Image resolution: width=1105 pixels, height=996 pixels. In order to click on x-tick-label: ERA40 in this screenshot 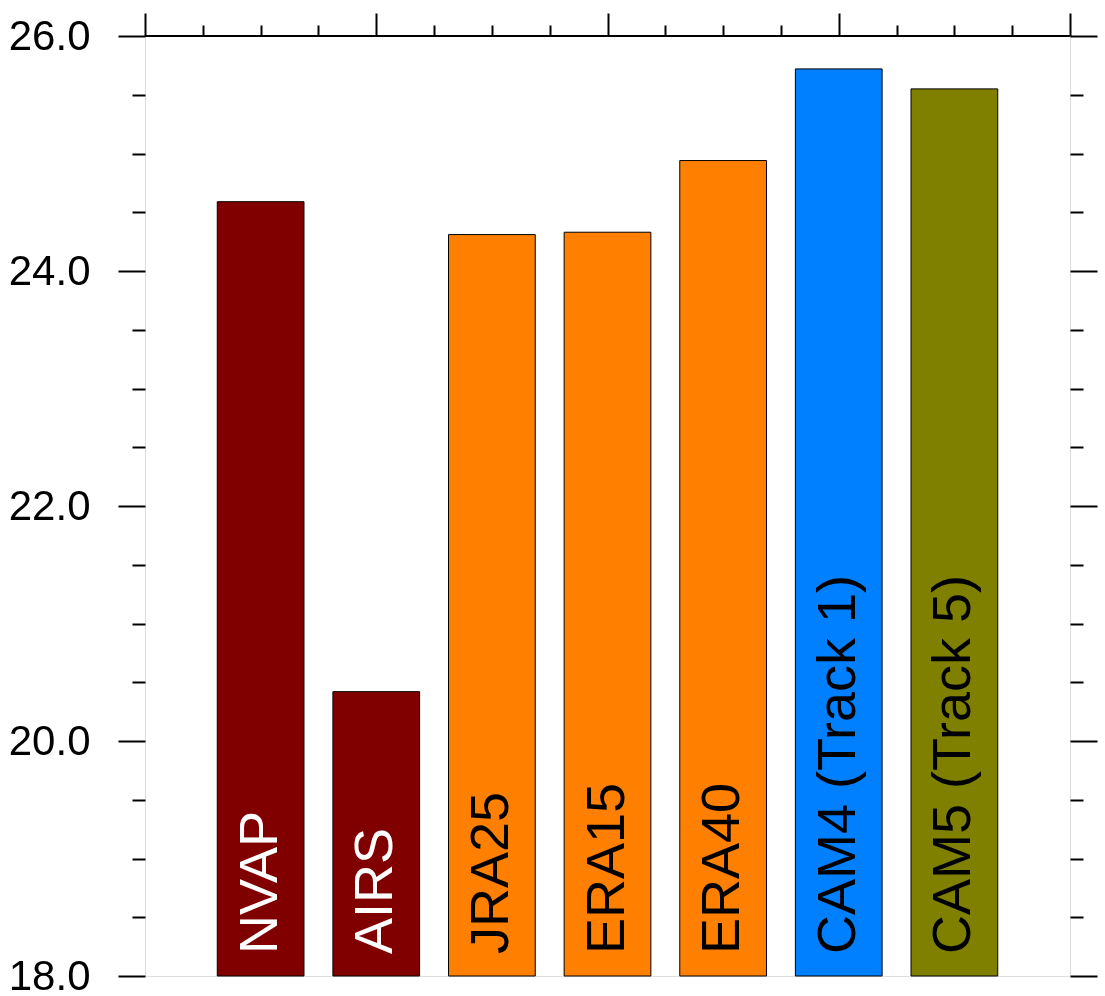, I will do `click(720, 868)`.